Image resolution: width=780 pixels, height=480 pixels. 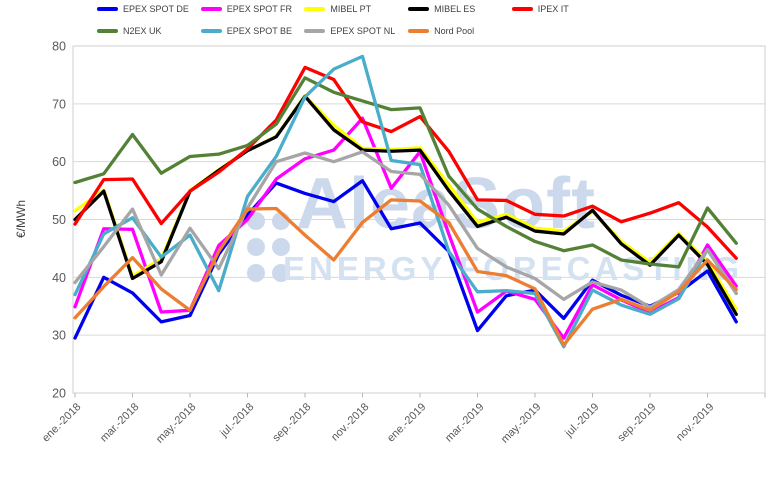 What do you see at coordinates (455, 9) in the screenshot?
I see `legend-label: MIBEL ES` at bounding box center [455, 9].